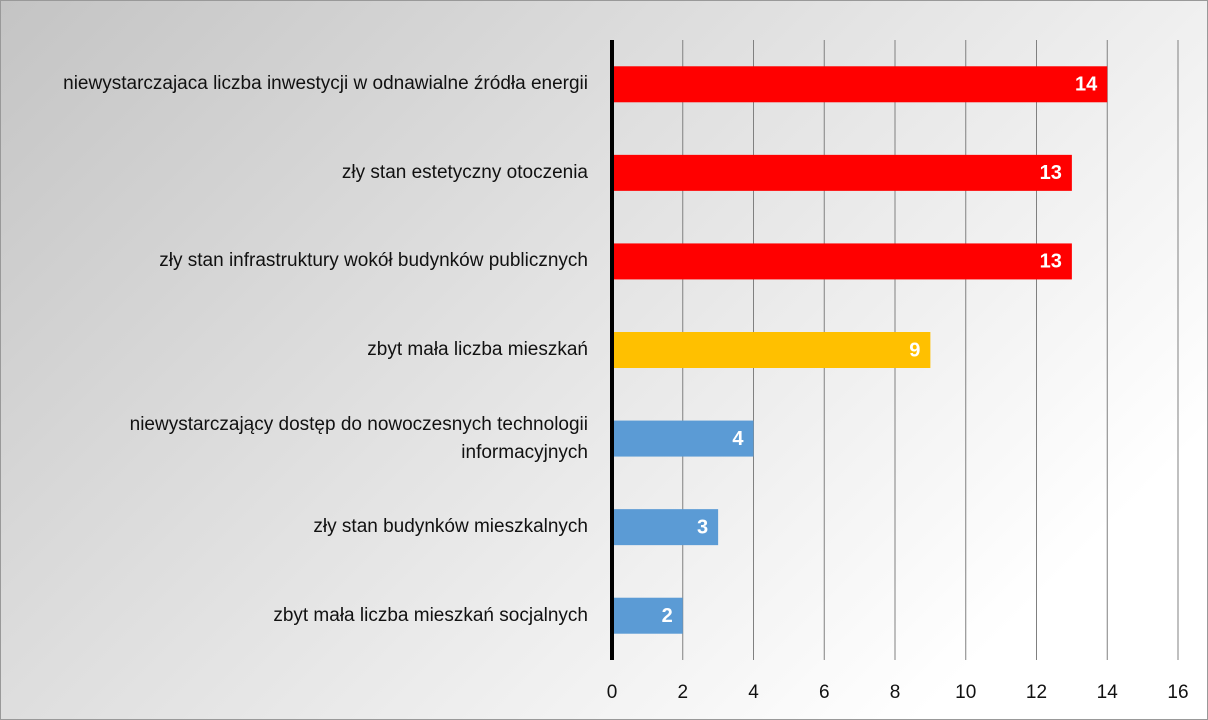 The image size is (1208, 720). Describe the element at coordinates (1036, 692) in the screenshot. I see `x-tick-label: 12` at that location.